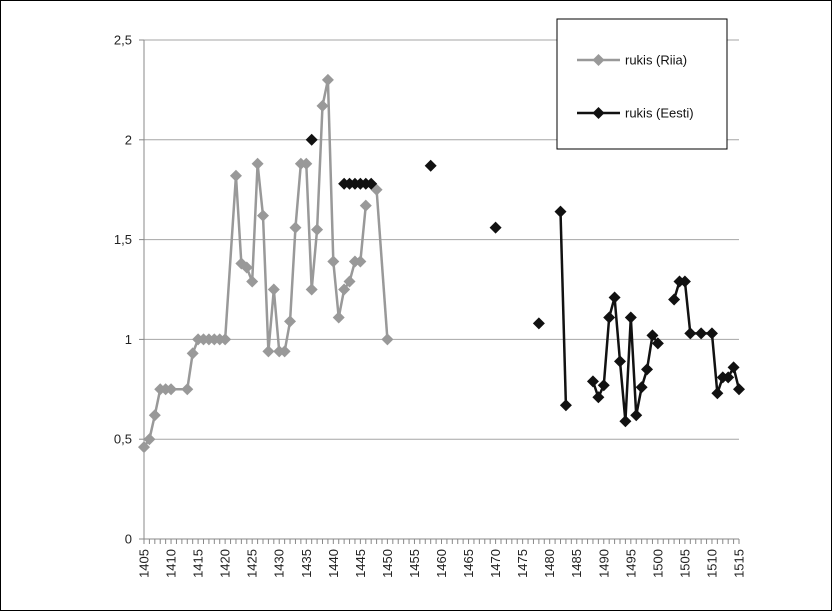  I want to click on legend-marker-eesti, so click(598, 113).